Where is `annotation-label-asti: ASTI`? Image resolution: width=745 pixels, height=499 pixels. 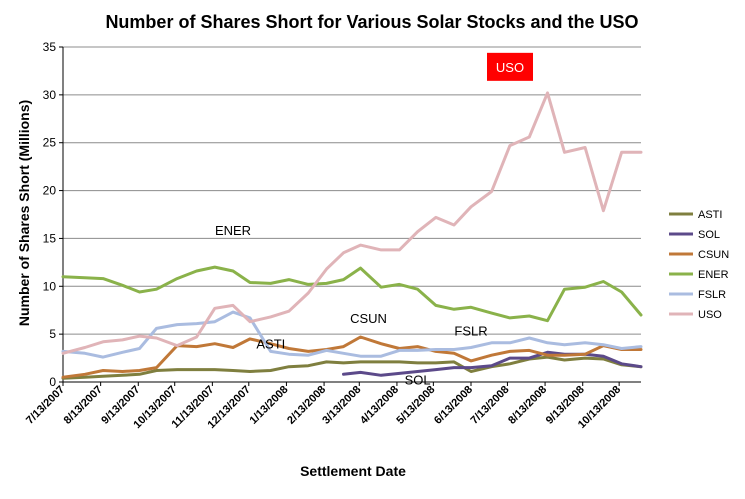
annotation-label-asti: ASTI is located at coordinates (270, 344).